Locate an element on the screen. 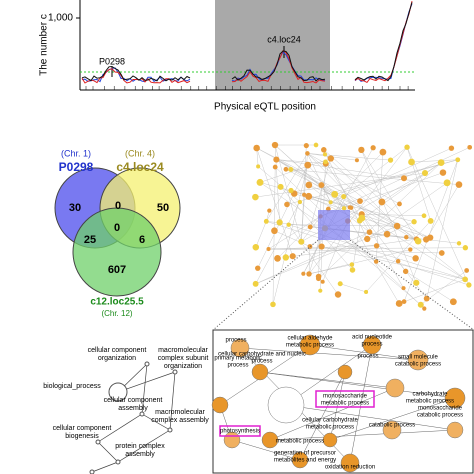 The height and width of the screenshot is (474, 474). node-label: protein complex is located at coordinates (140, 446).